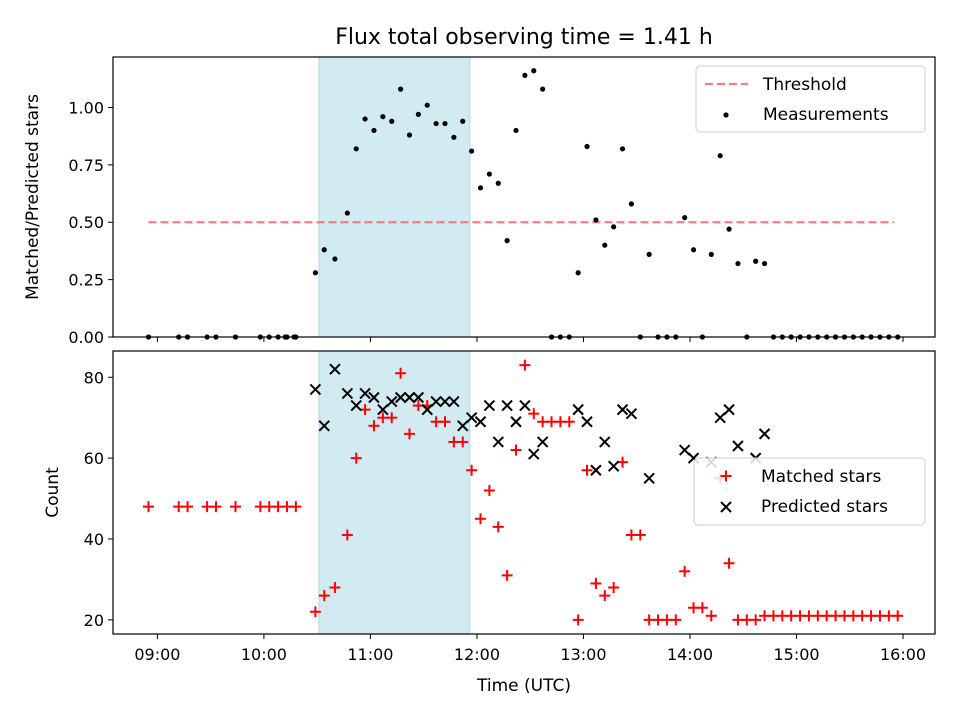 This screenshot has height=720, width=960. What do you see at coordinates (726, 115) in the screenshot?
I see `legend-measurements-swatch` at bounding box center [726, 115].